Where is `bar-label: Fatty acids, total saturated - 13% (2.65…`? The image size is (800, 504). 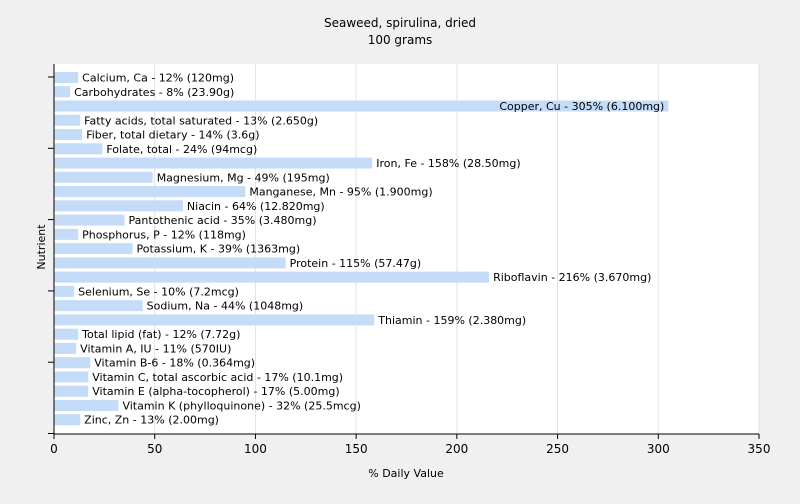
bar-label: Fatty acids, total saturated - 13% (2.65… is located at coordinates (201, 120).